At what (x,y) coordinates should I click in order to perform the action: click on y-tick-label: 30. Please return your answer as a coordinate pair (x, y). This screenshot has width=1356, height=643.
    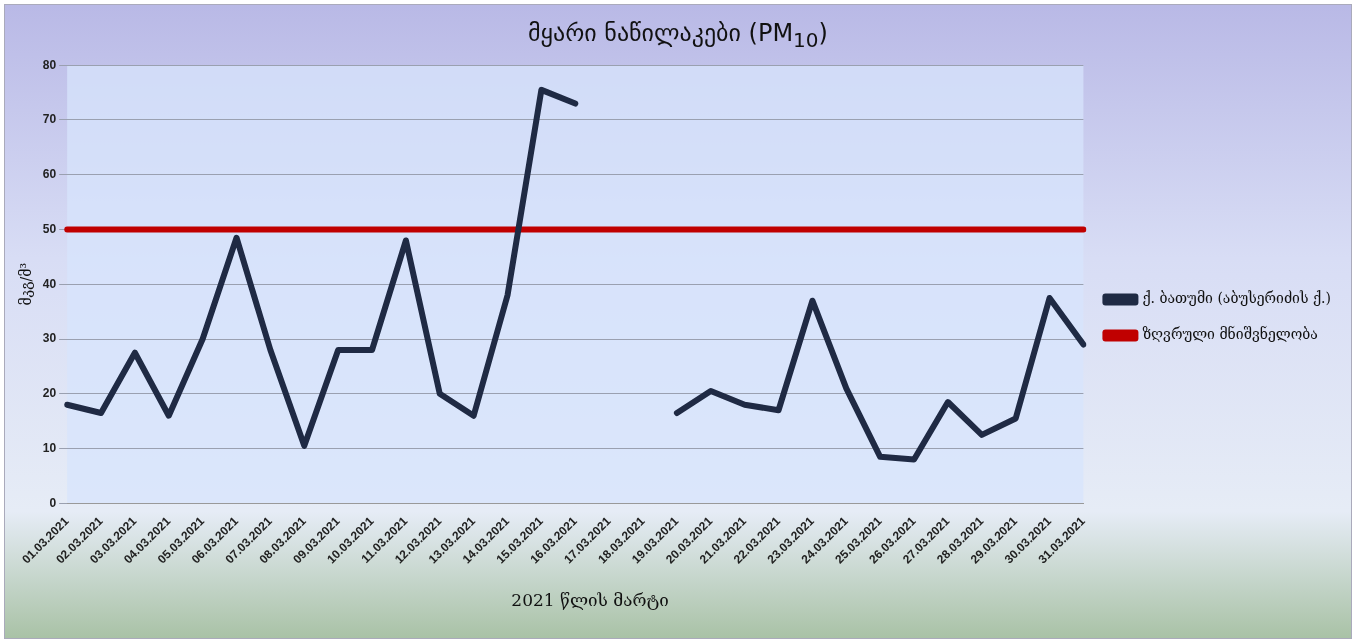
    Looking at the image, I should click on (49, 338).